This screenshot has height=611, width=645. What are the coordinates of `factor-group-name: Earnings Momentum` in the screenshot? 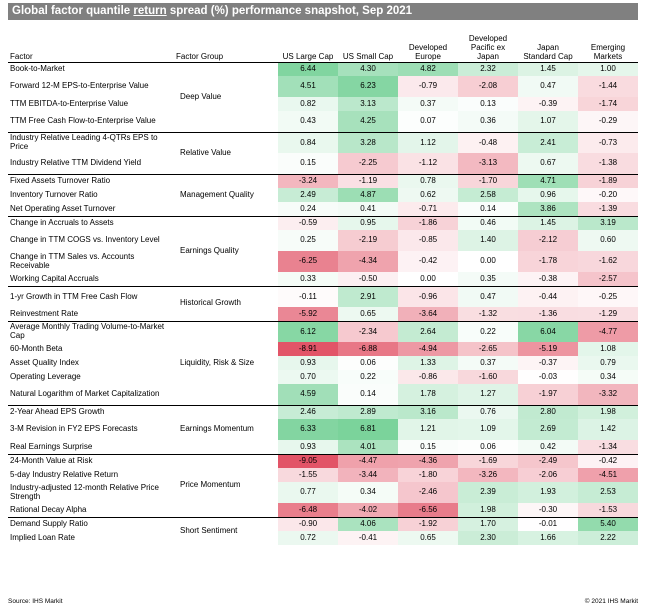 It's located at (226, 429).